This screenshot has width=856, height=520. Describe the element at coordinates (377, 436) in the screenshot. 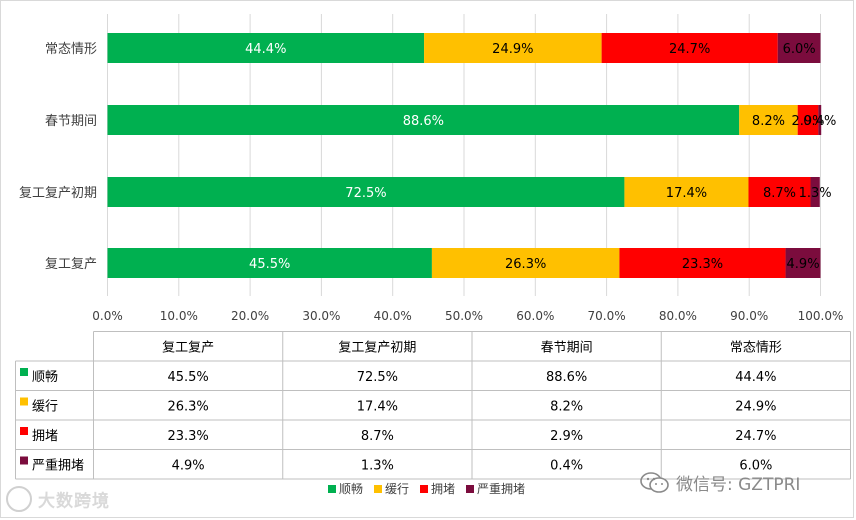

I see `table-cell: 8.7%` at that location.